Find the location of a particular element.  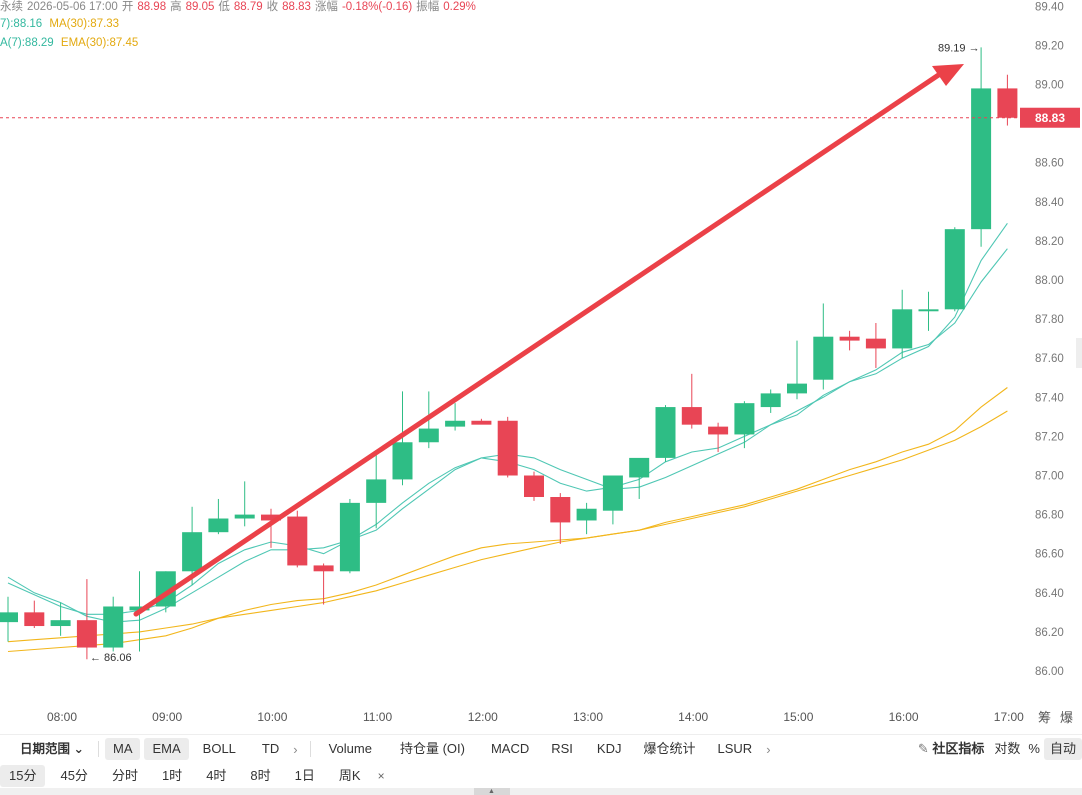

time-tick-label: 09:00 is located at coordinates (167, 717).